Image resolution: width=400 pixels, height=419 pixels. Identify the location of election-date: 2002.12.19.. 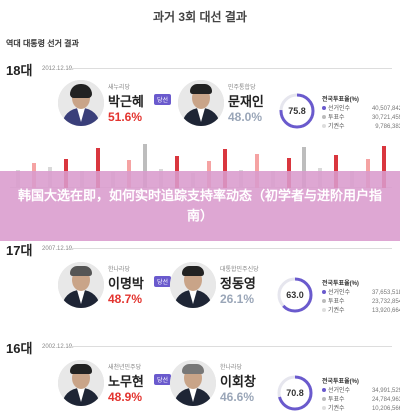
(58, 347).